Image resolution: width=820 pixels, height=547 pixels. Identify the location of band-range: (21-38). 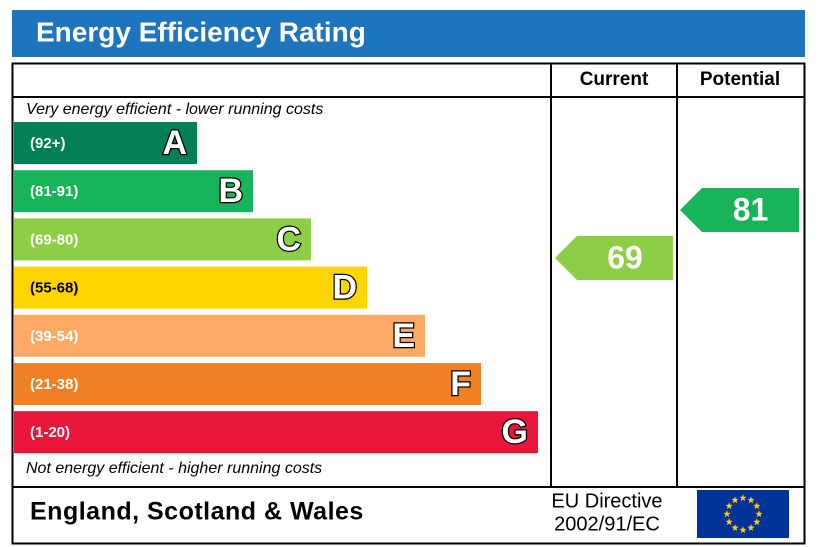
(54, 384).